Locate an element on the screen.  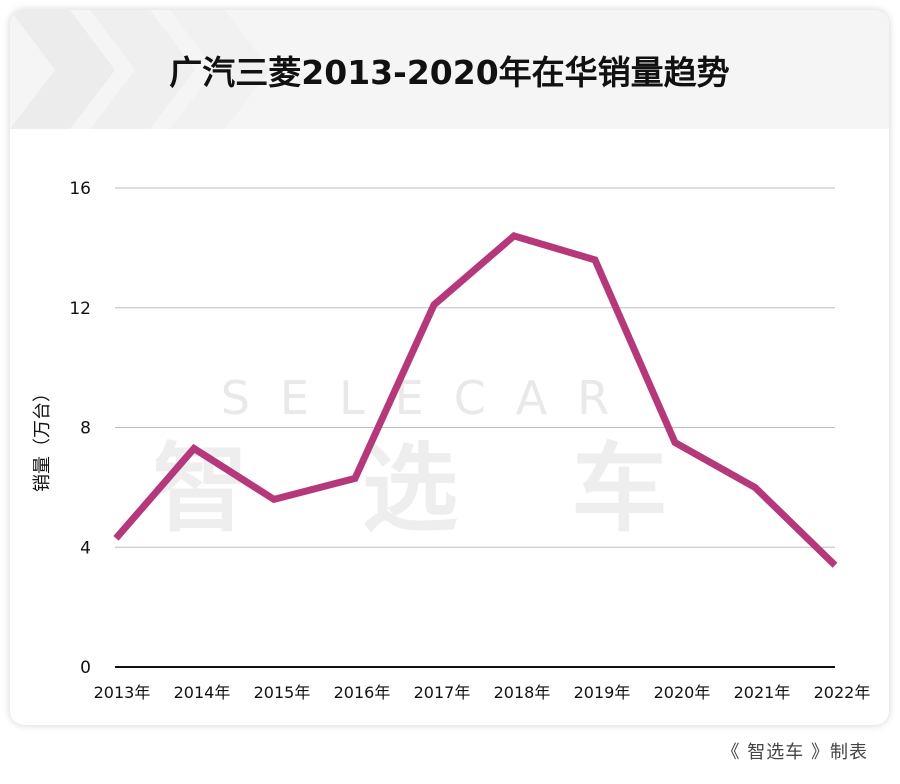
y-tick-label: 0 is located at coordinates (85, 668).